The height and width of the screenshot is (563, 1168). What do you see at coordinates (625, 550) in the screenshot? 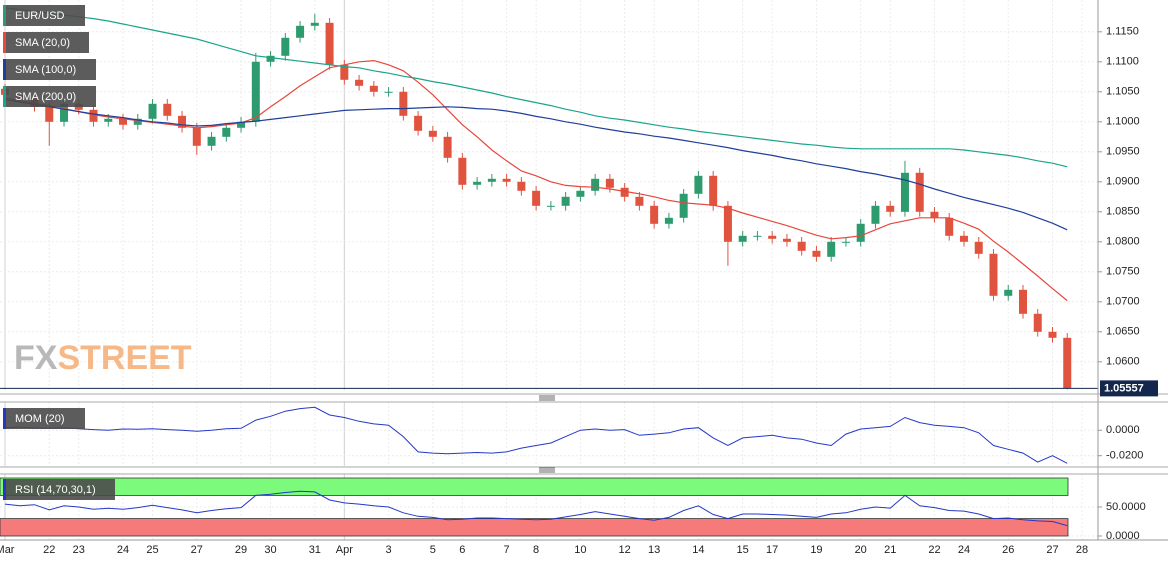
I see `x-tick-label: 12` at bounding box center [625, 550].